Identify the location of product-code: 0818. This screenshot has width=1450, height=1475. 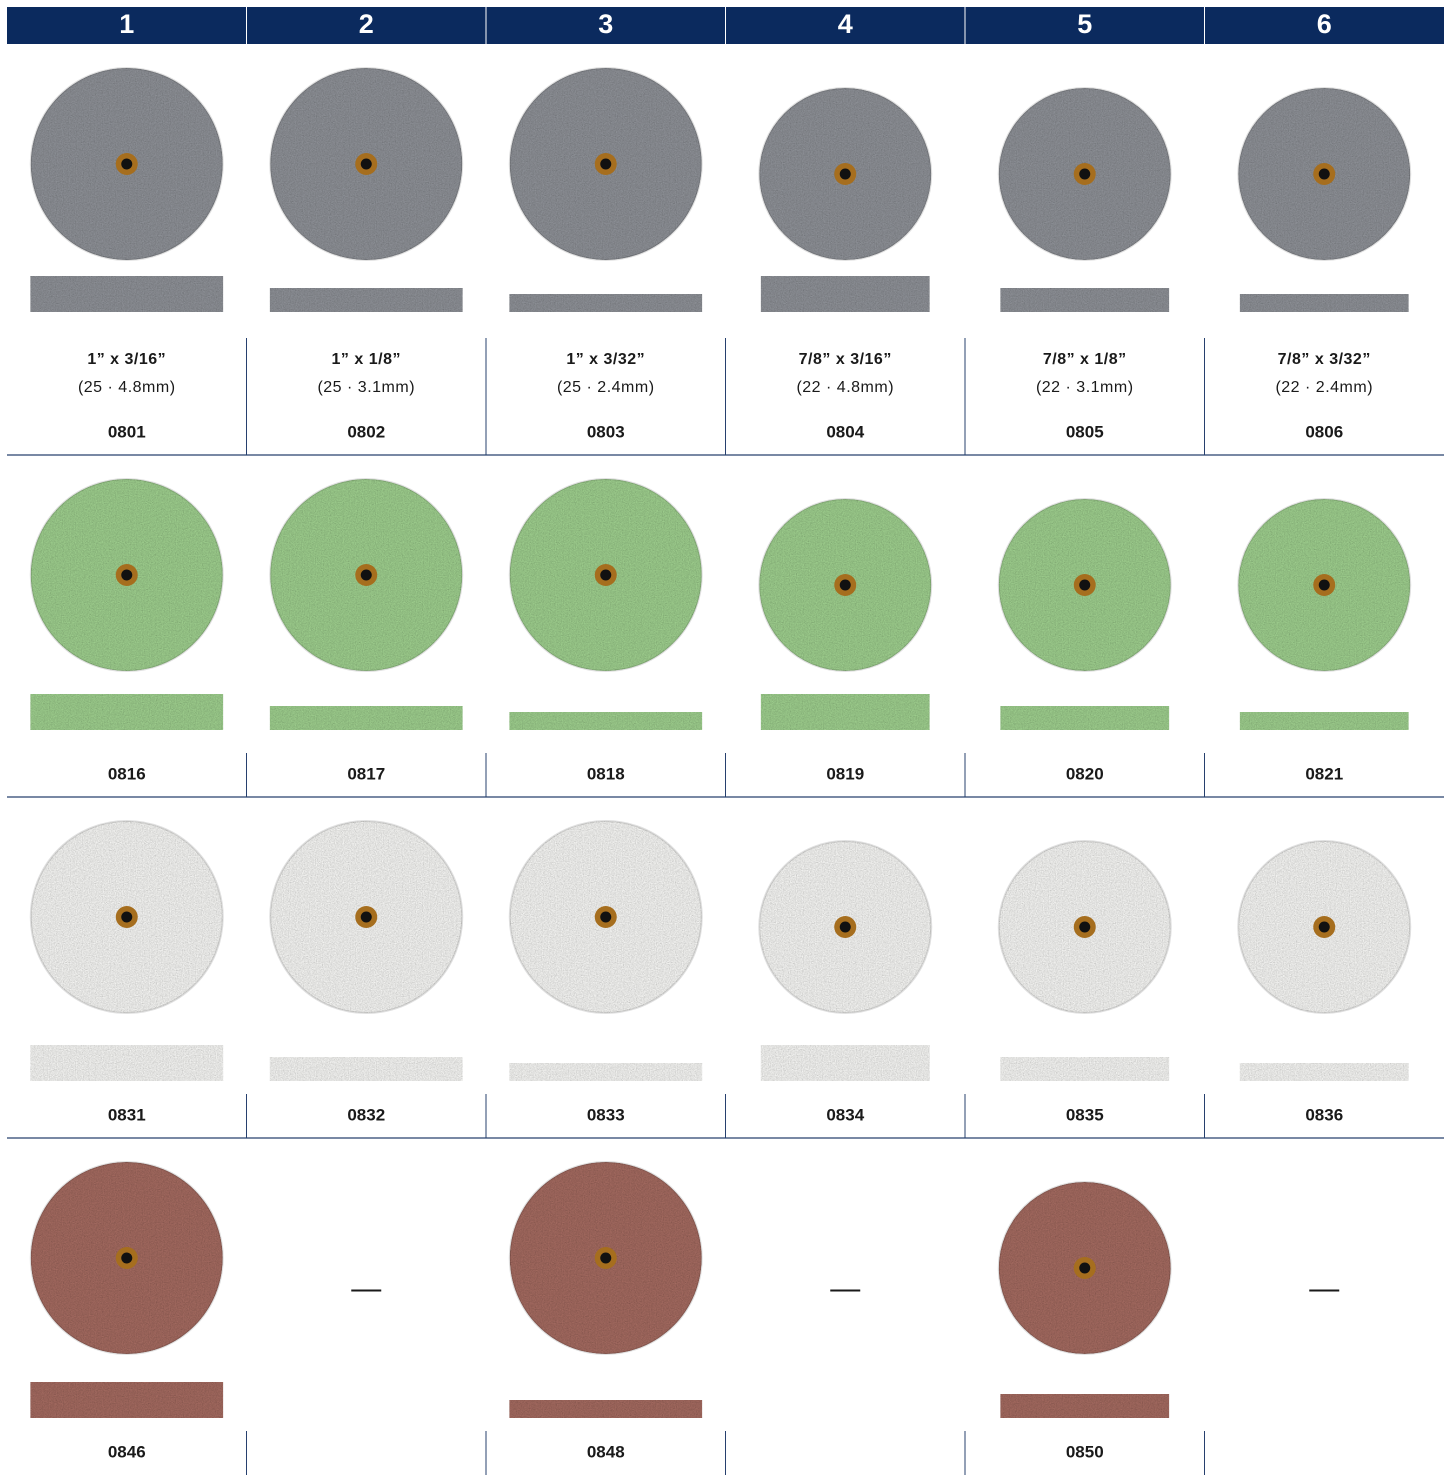
(606, 773).